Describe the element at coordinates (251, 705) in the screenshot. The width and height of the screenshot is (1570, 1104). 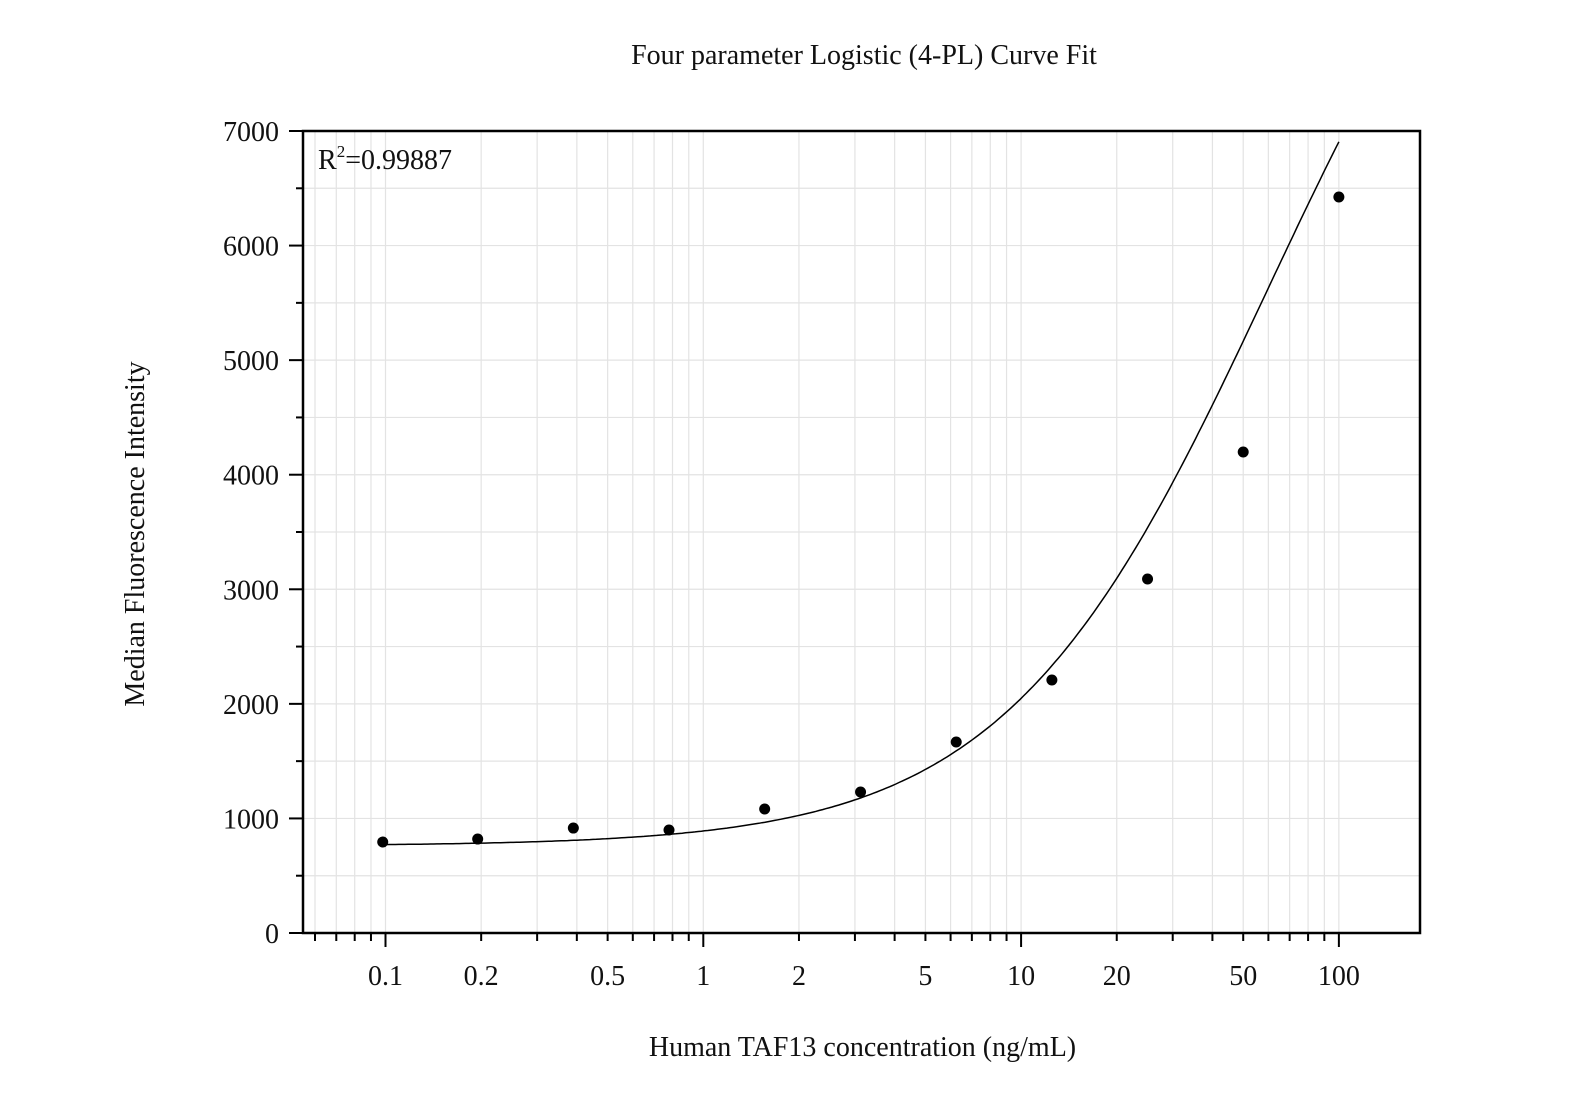
I see `y-tick-label: 2000` at that location.